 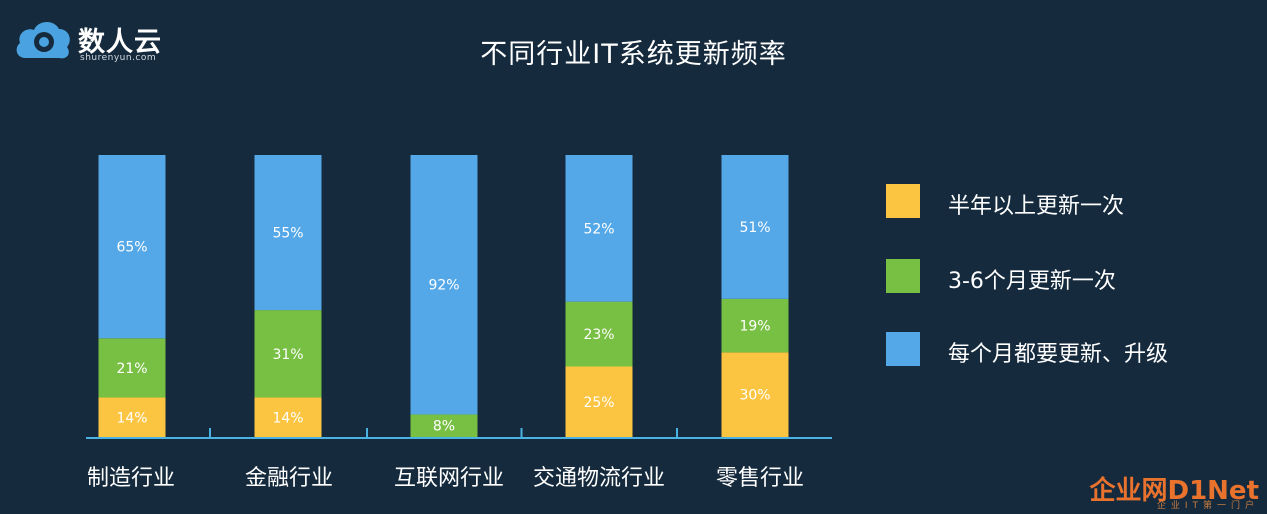 What do you see at coordinates (131, 478) in the screenshot?
I see `x-axis-category-label: 制造行业` at bounding box center [131, 478].